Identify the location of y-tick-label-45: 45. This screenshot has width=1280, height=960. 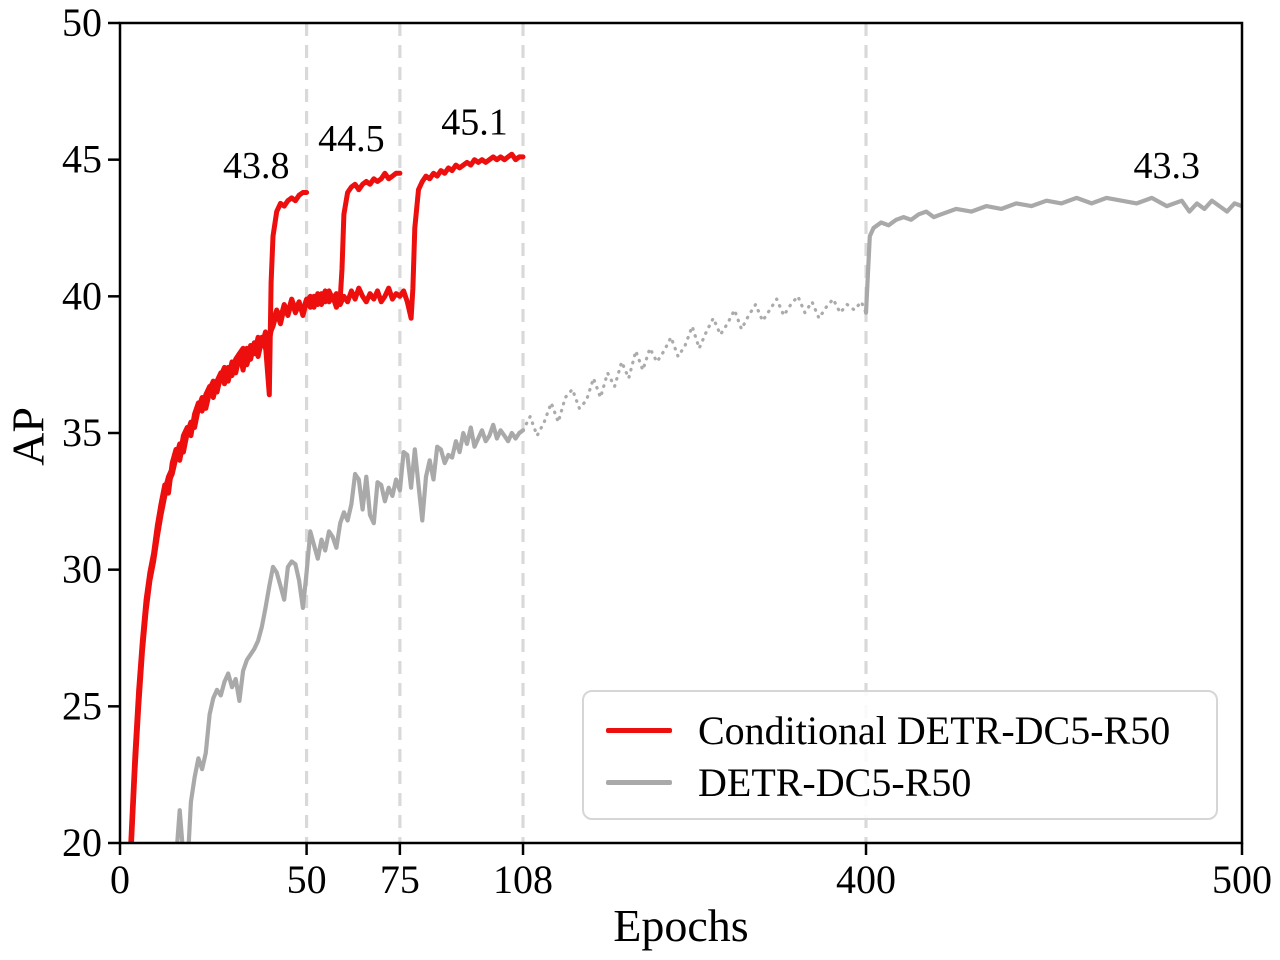
(82, 159).